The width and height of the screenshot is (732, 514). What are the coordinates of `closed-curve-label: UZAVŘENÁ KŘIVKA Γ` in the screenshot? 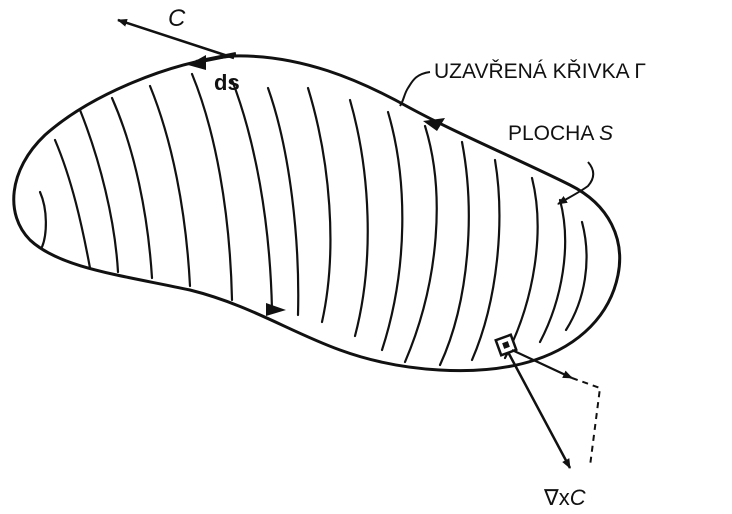 It's located at (540, 71).